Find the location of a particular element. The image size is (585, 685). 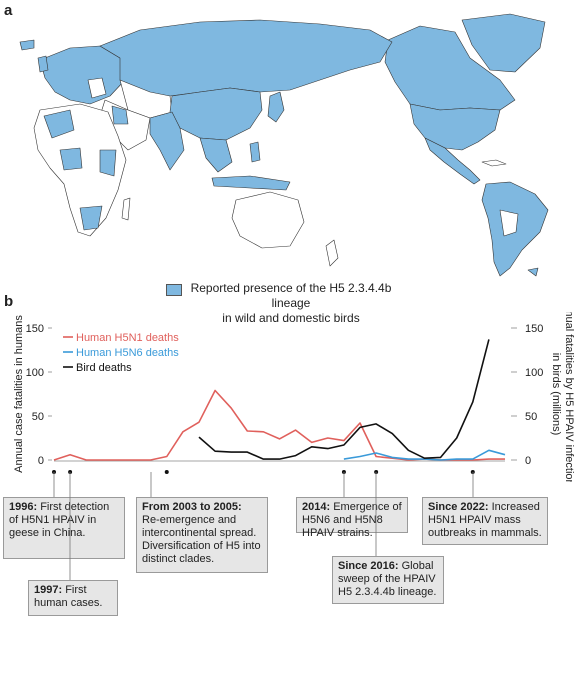

map-australia is located at coordinates (268, 220).